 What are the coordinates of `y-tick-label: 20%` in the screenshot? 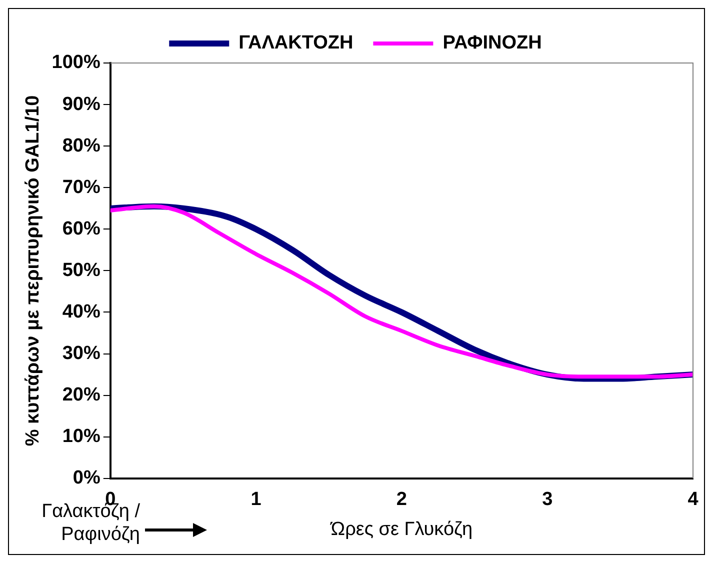 It's located at (81, 395).